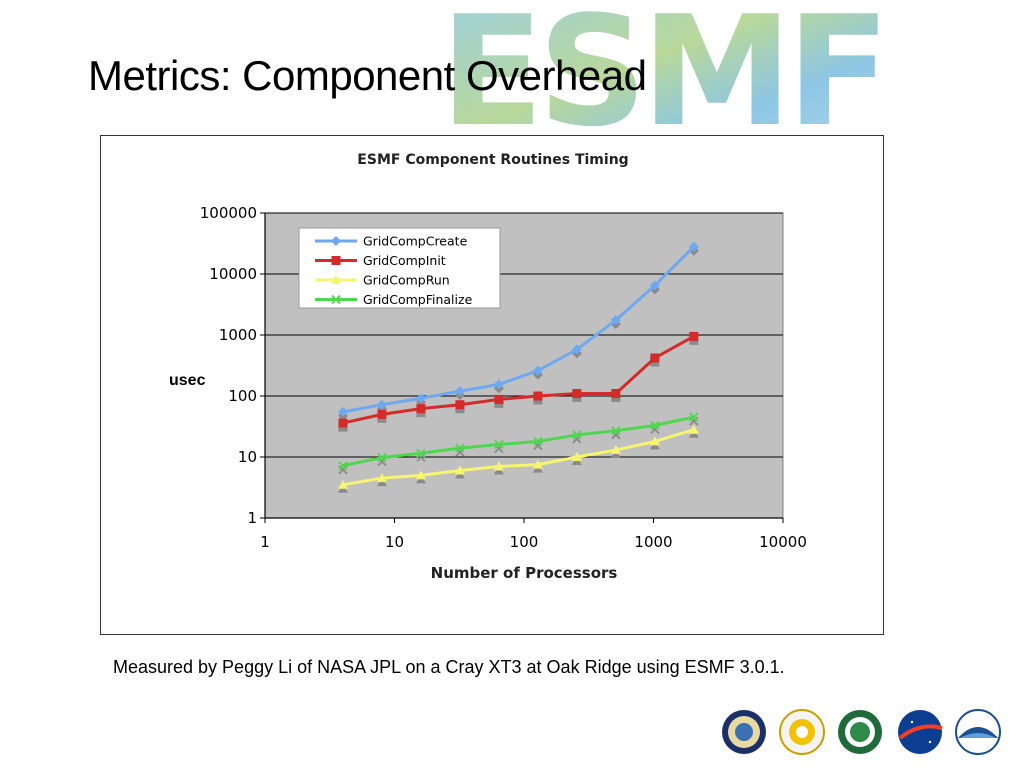 The width and height of the screenshot is (1024, 768). I want to click on y-tick-label: 1, so click(252, 518).